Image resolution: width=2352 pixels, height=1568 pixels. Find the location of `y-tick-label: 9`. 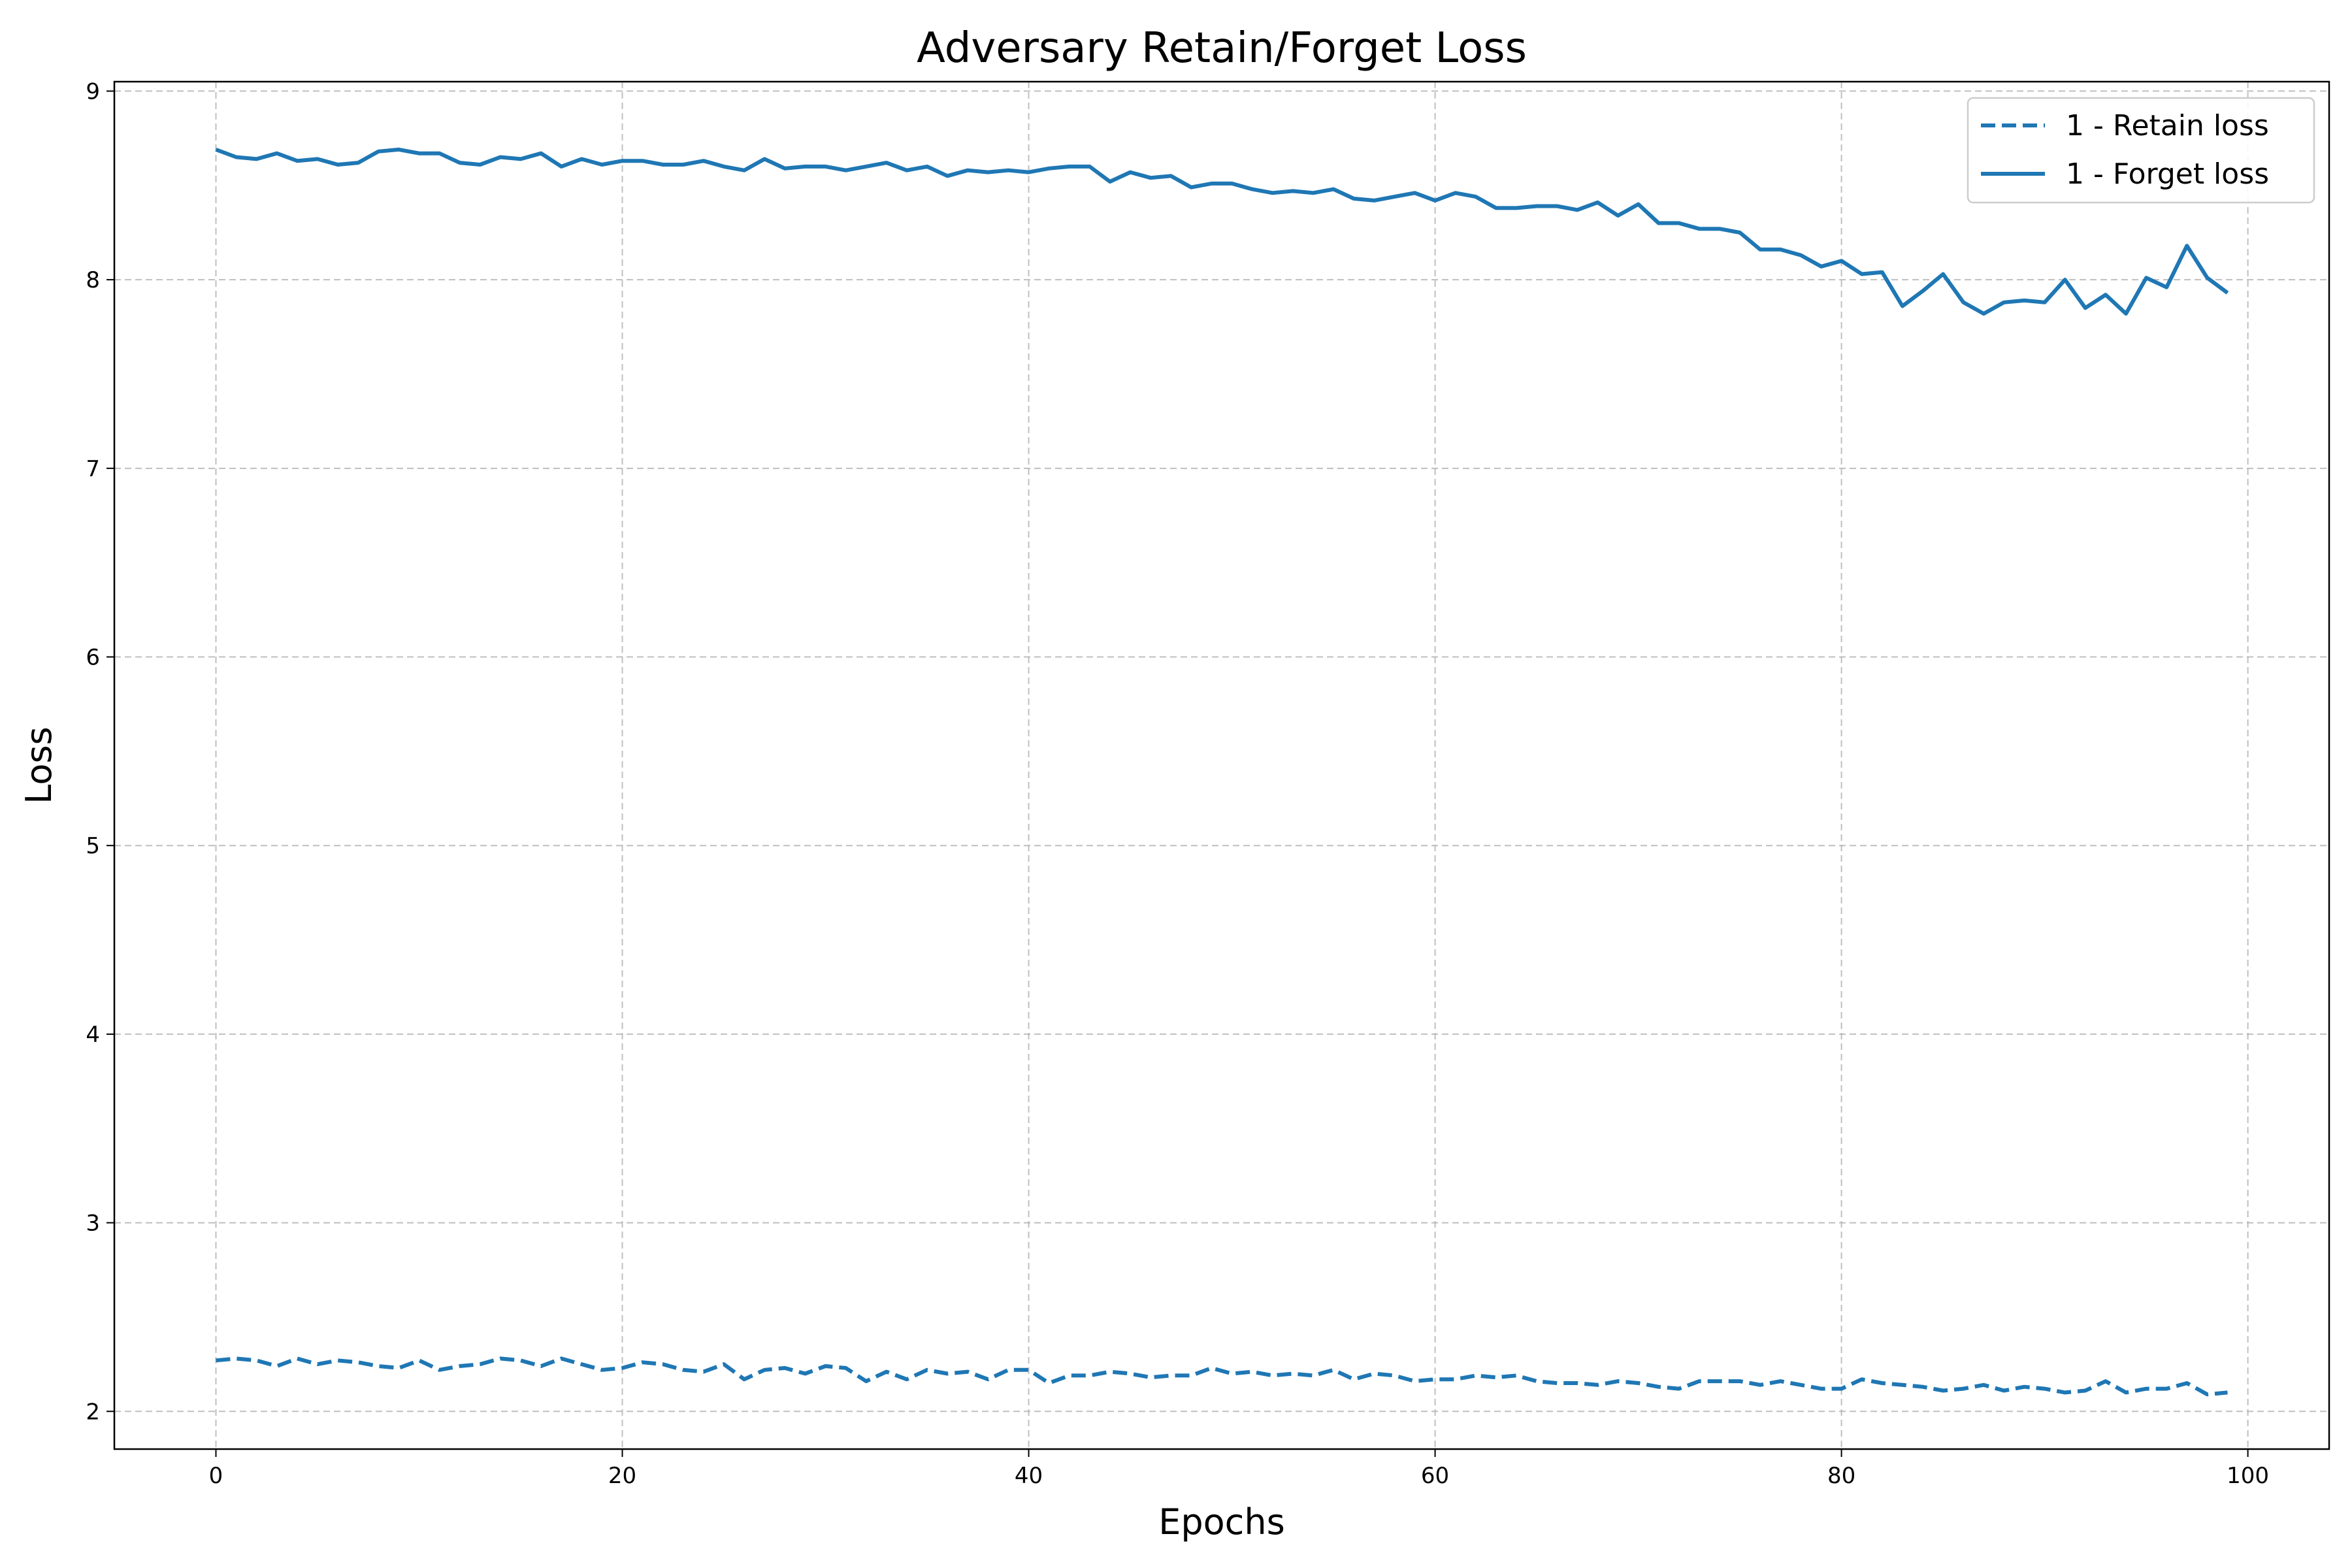

y-tick-label: 9 is located at coordinates (93, 91).